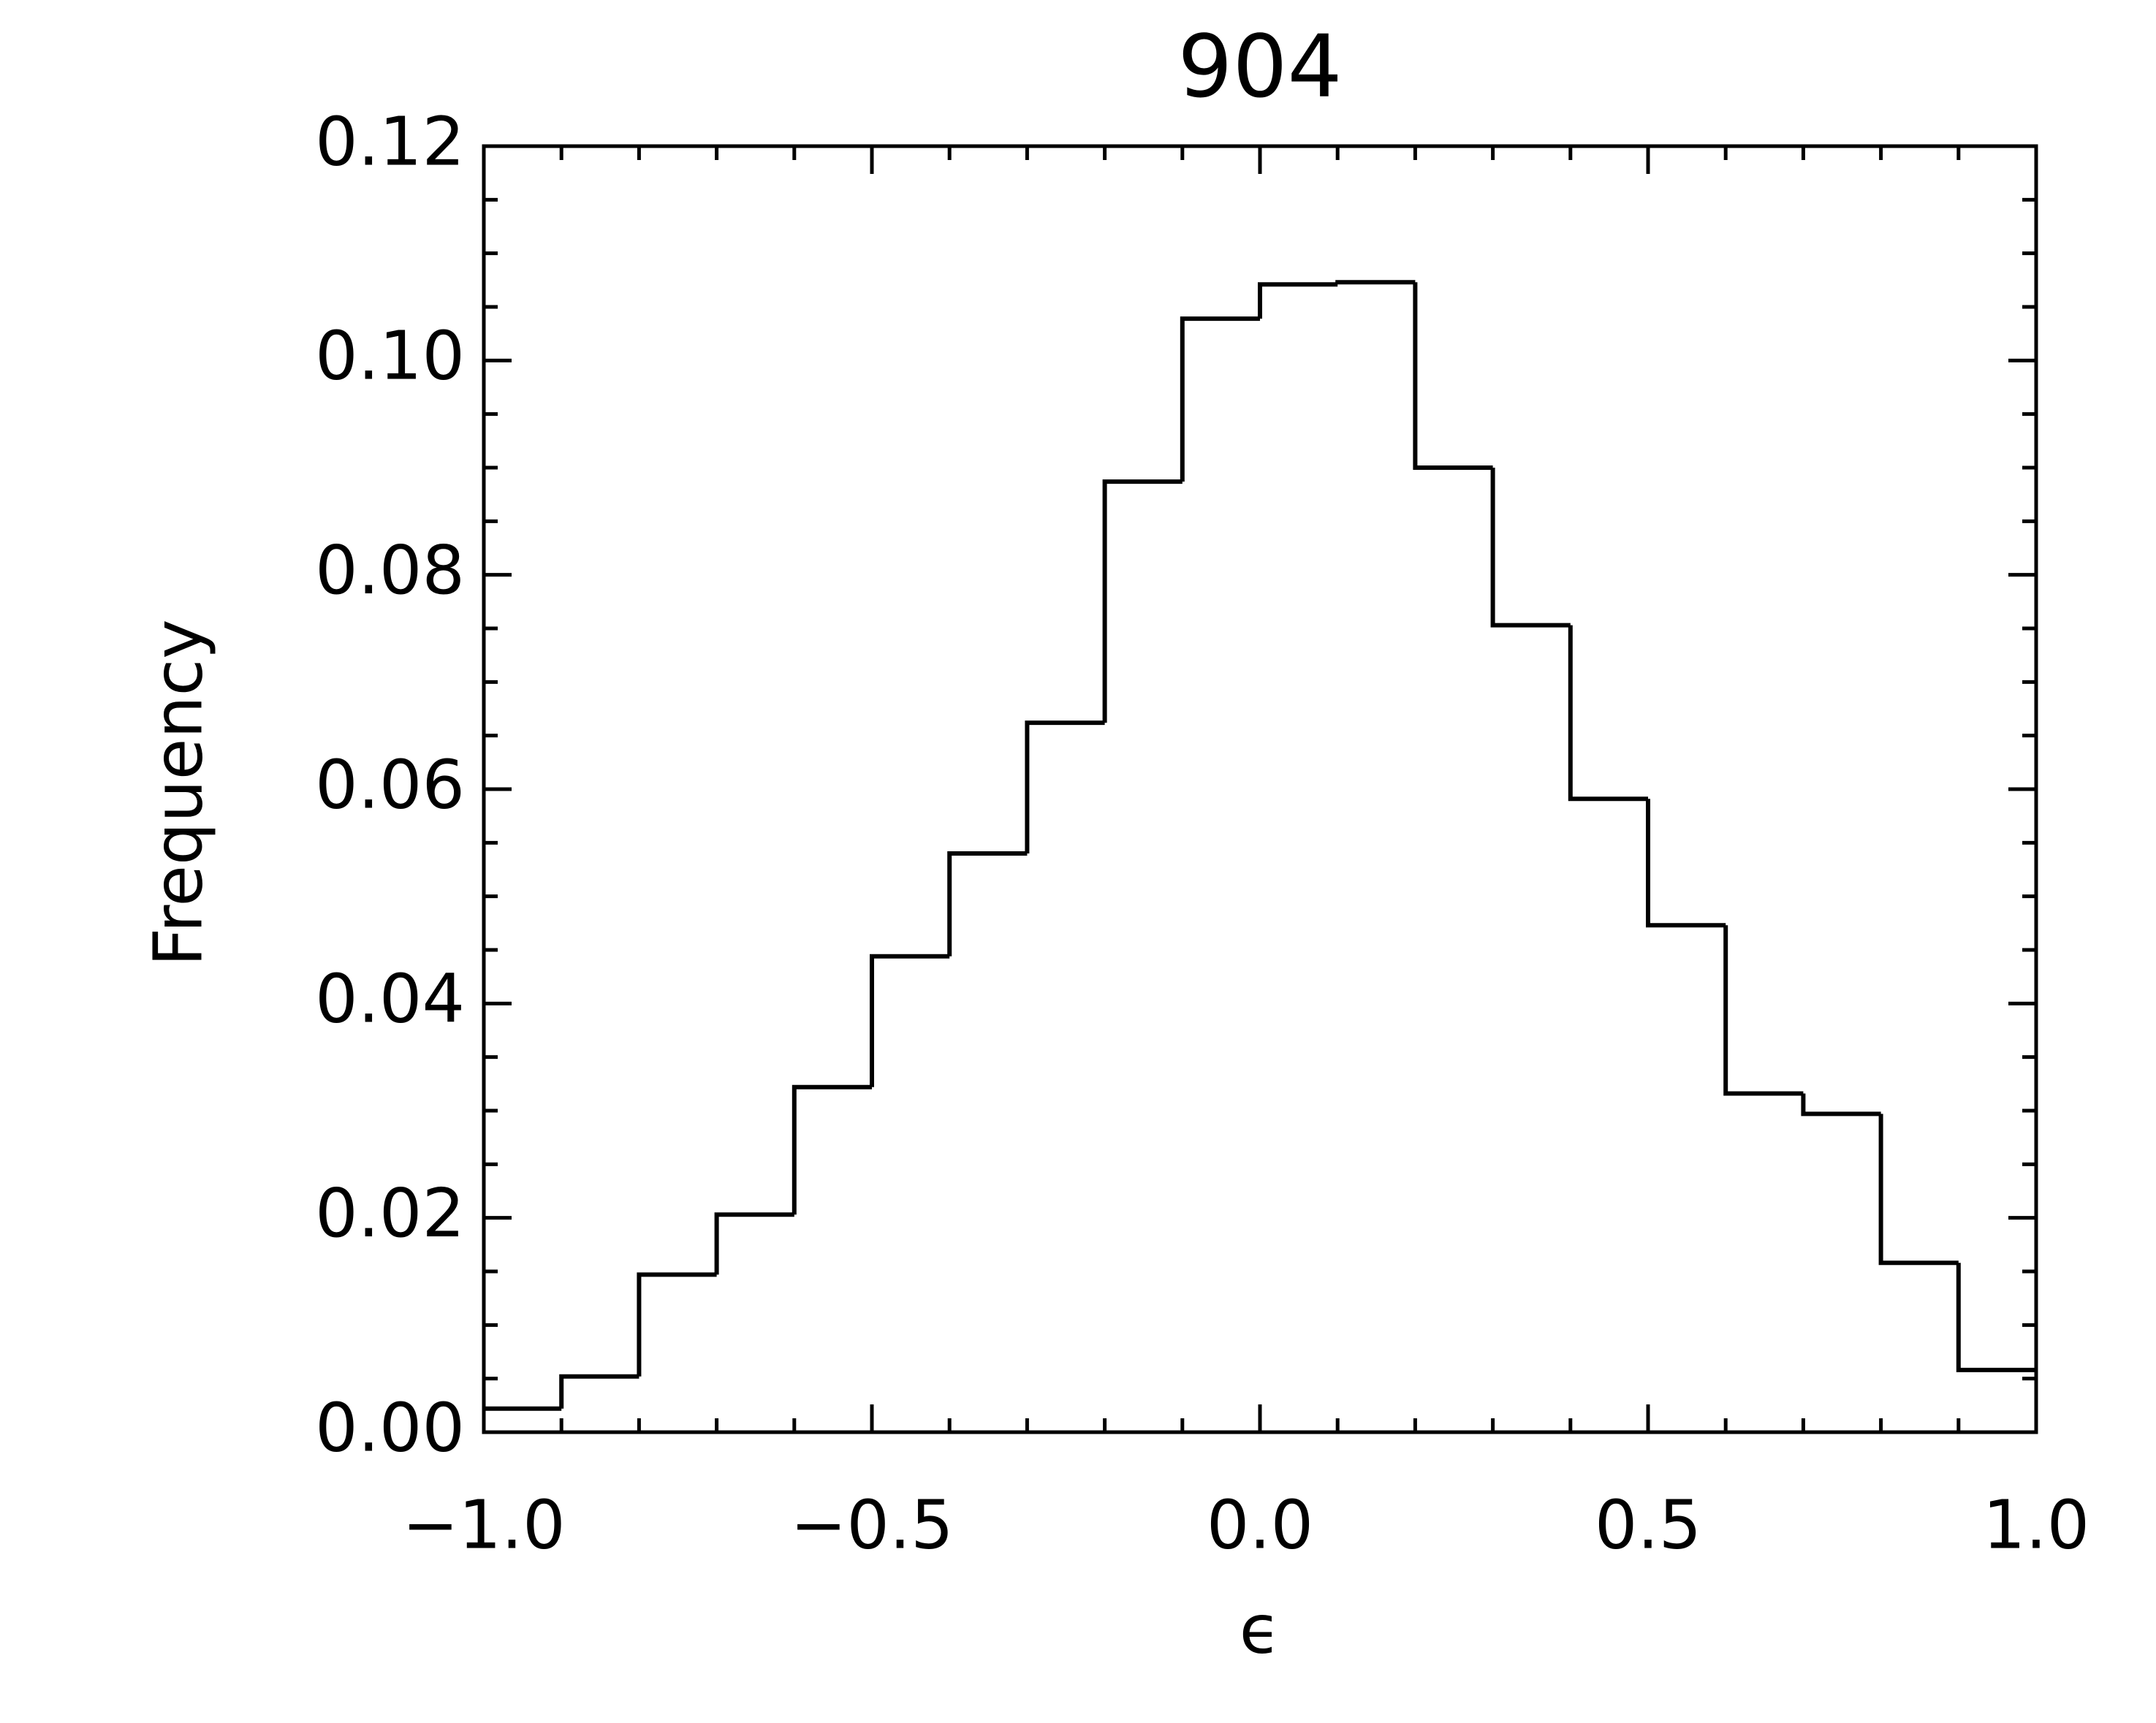  What do you see at coordinates (390, 356) in the screenshot?
I see `y-tick-label: 0.10` at bounding box center [390, 356].